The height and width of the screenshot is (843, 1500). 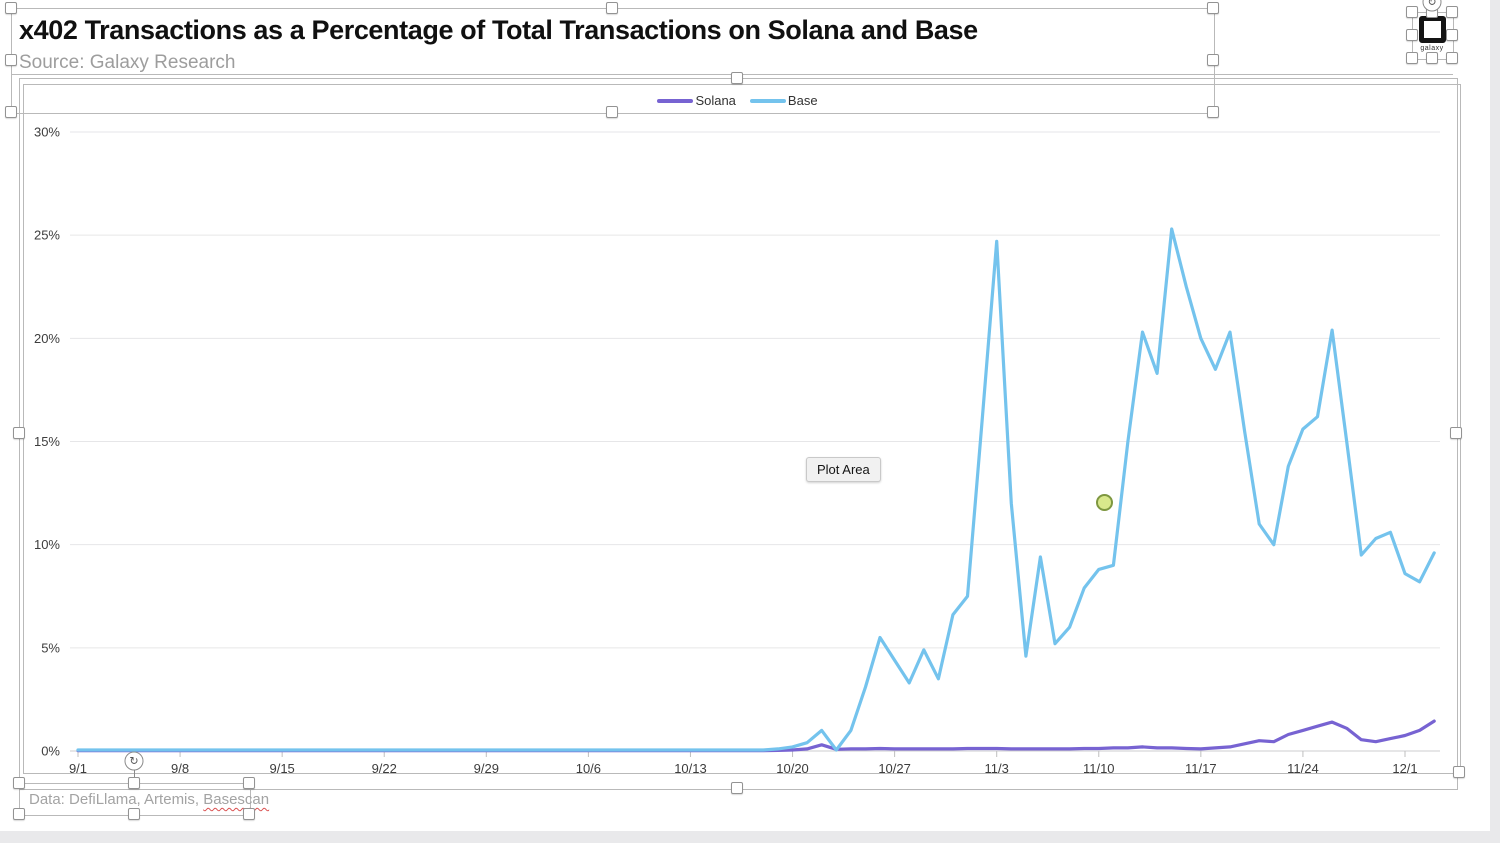 What do you see at coordinates (767, 100) in the screenshot?
I see `legend-swatch-base` at bounding box center [767, 100].